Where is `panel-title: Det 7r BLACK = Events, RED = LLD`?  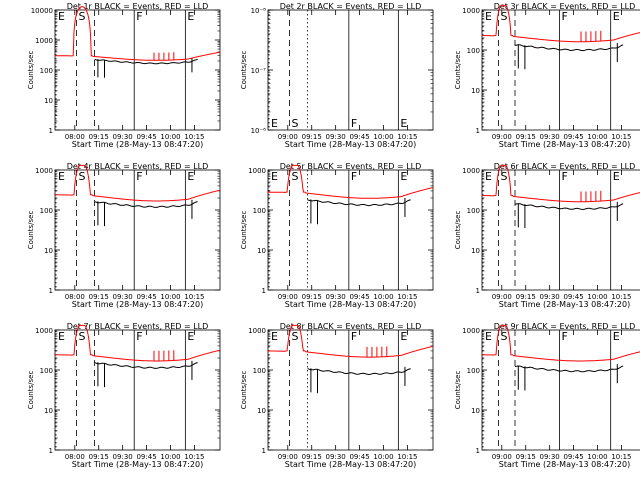
panel-title: Det 7r BLACK = Events, RED = LLD is located at coordinates (138, 326).